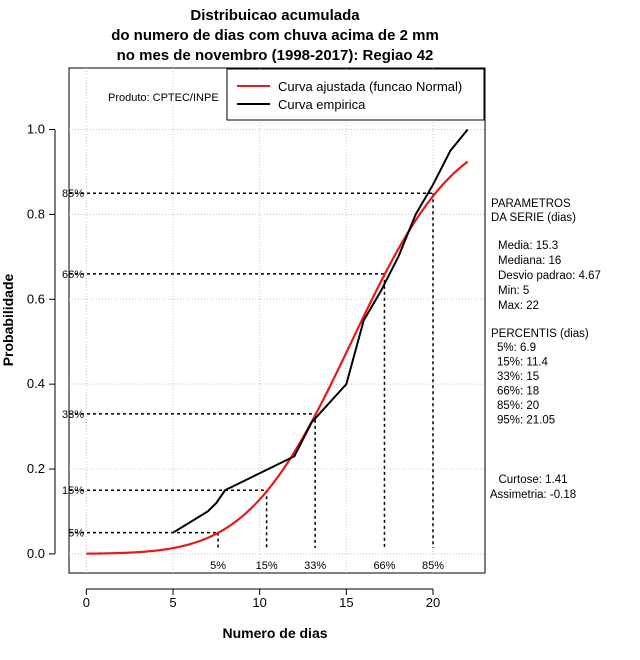 The image size is (640, 660). Describe the element at coordinates (518, 392) in the screenshot. I see `percentis-item: 66%: 18` at that location.